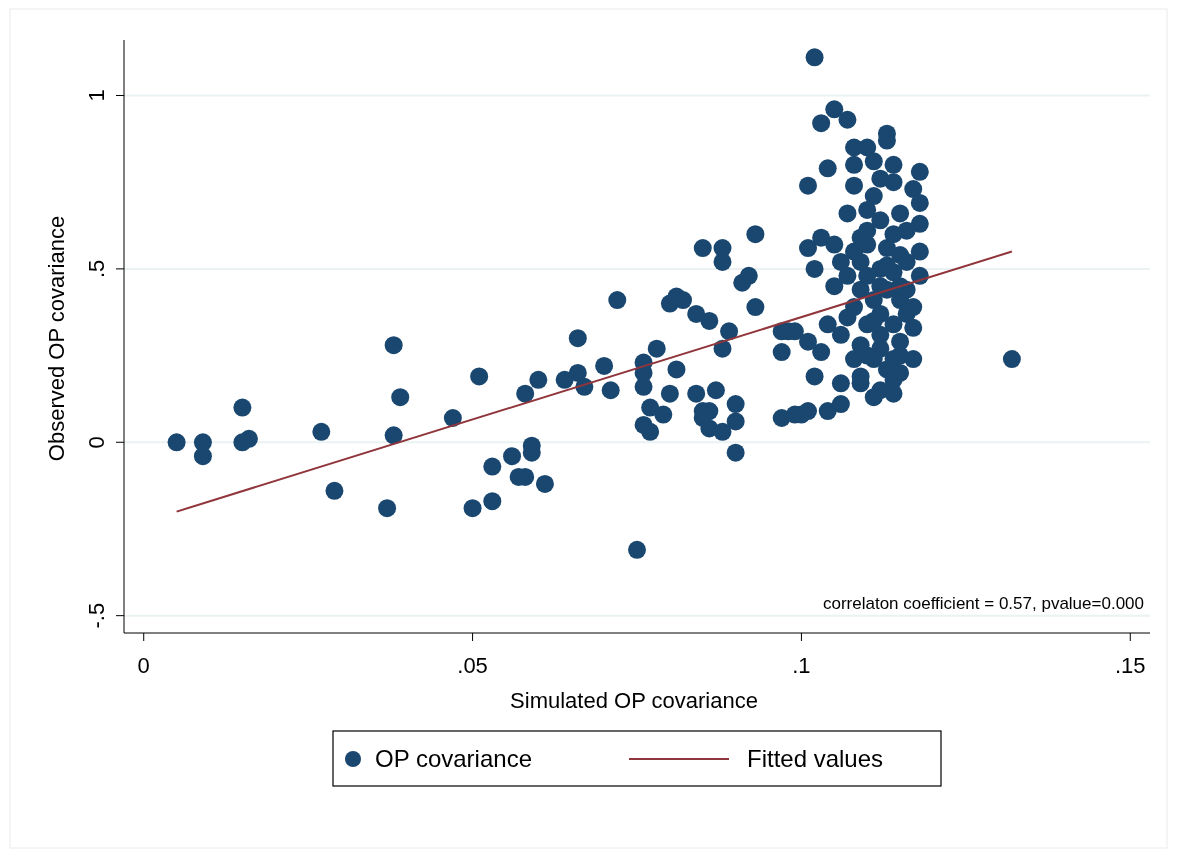  What do you see at coordinates (96, 95) in the screenshot?
I see `y-tick-label: 1` at bounding box center [96, 95].